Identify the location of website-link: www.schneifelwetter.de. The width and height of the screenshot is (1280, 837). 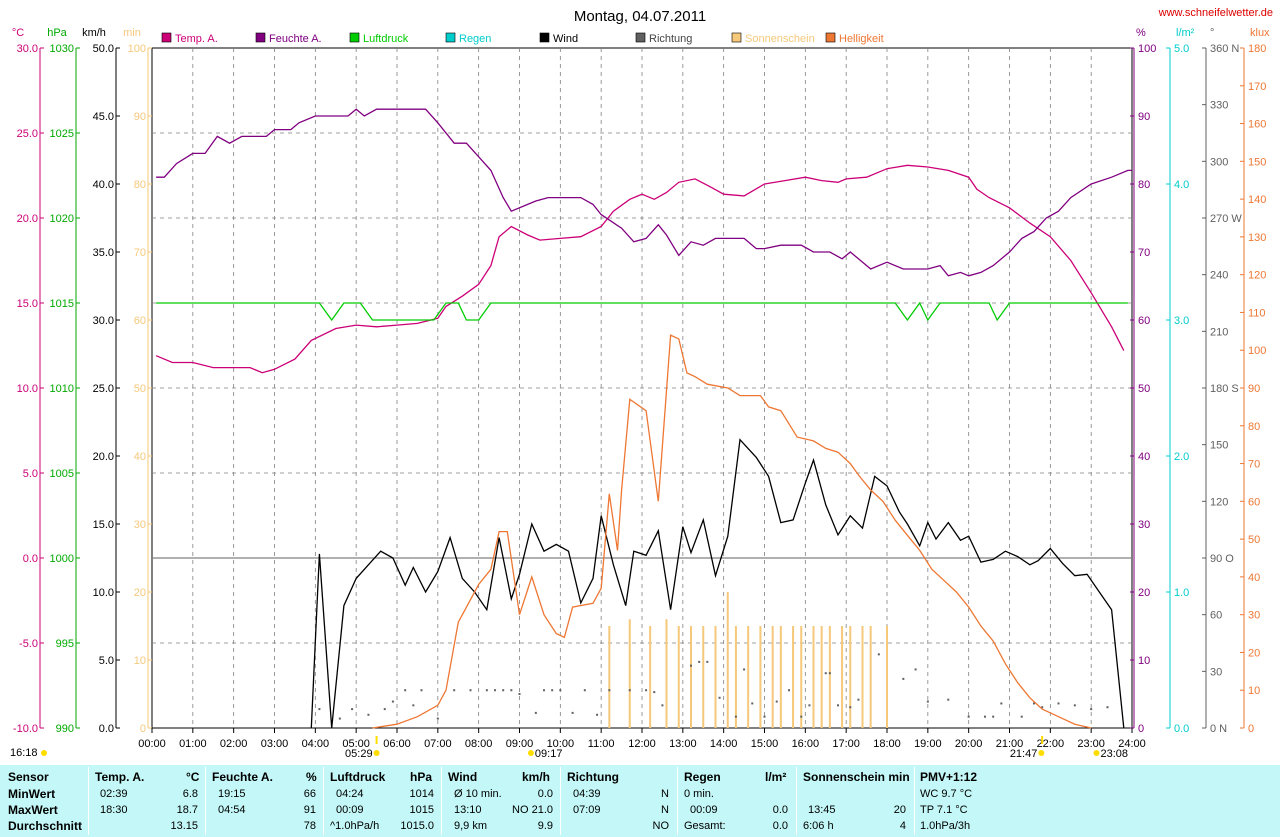
(1215, 13).